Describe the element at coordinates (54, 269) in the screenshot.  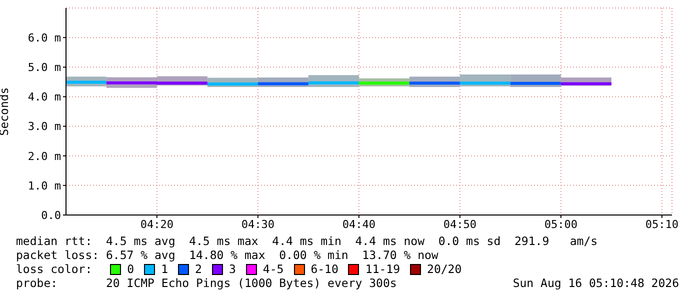
I see `legend-title: loss color:` at that location.